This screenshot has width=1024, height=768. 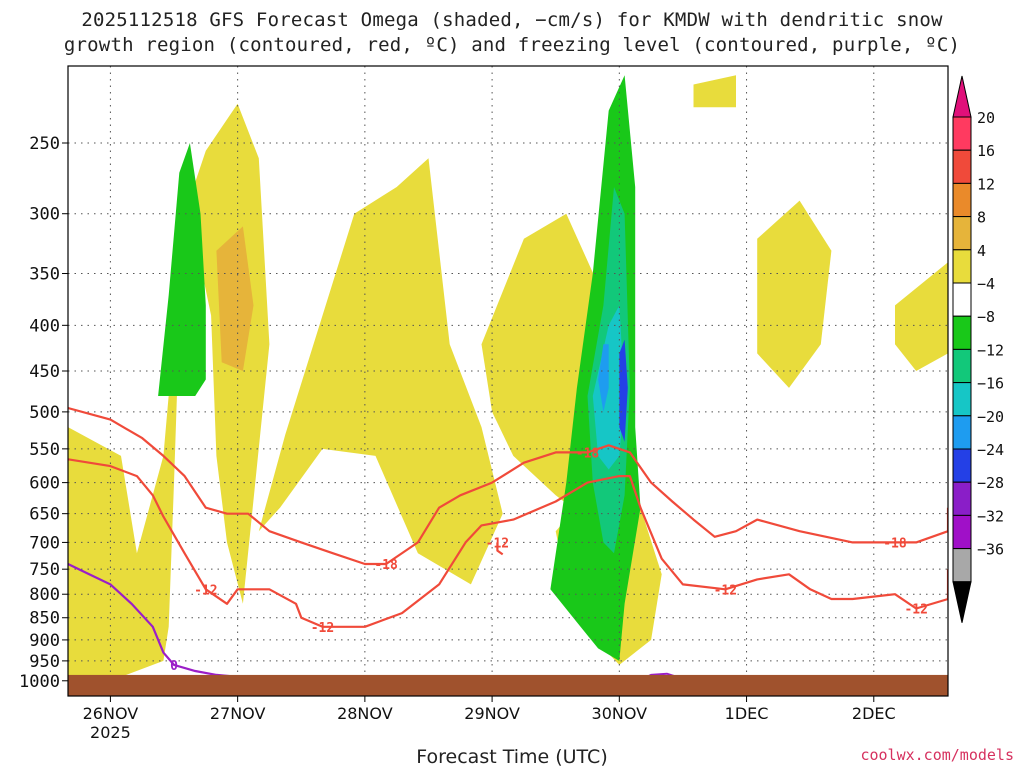 What do you see at coordinates (39, 682) in the screenshot?
I see `y-tick-label-15: 1000` at bounding box center [39, 682].